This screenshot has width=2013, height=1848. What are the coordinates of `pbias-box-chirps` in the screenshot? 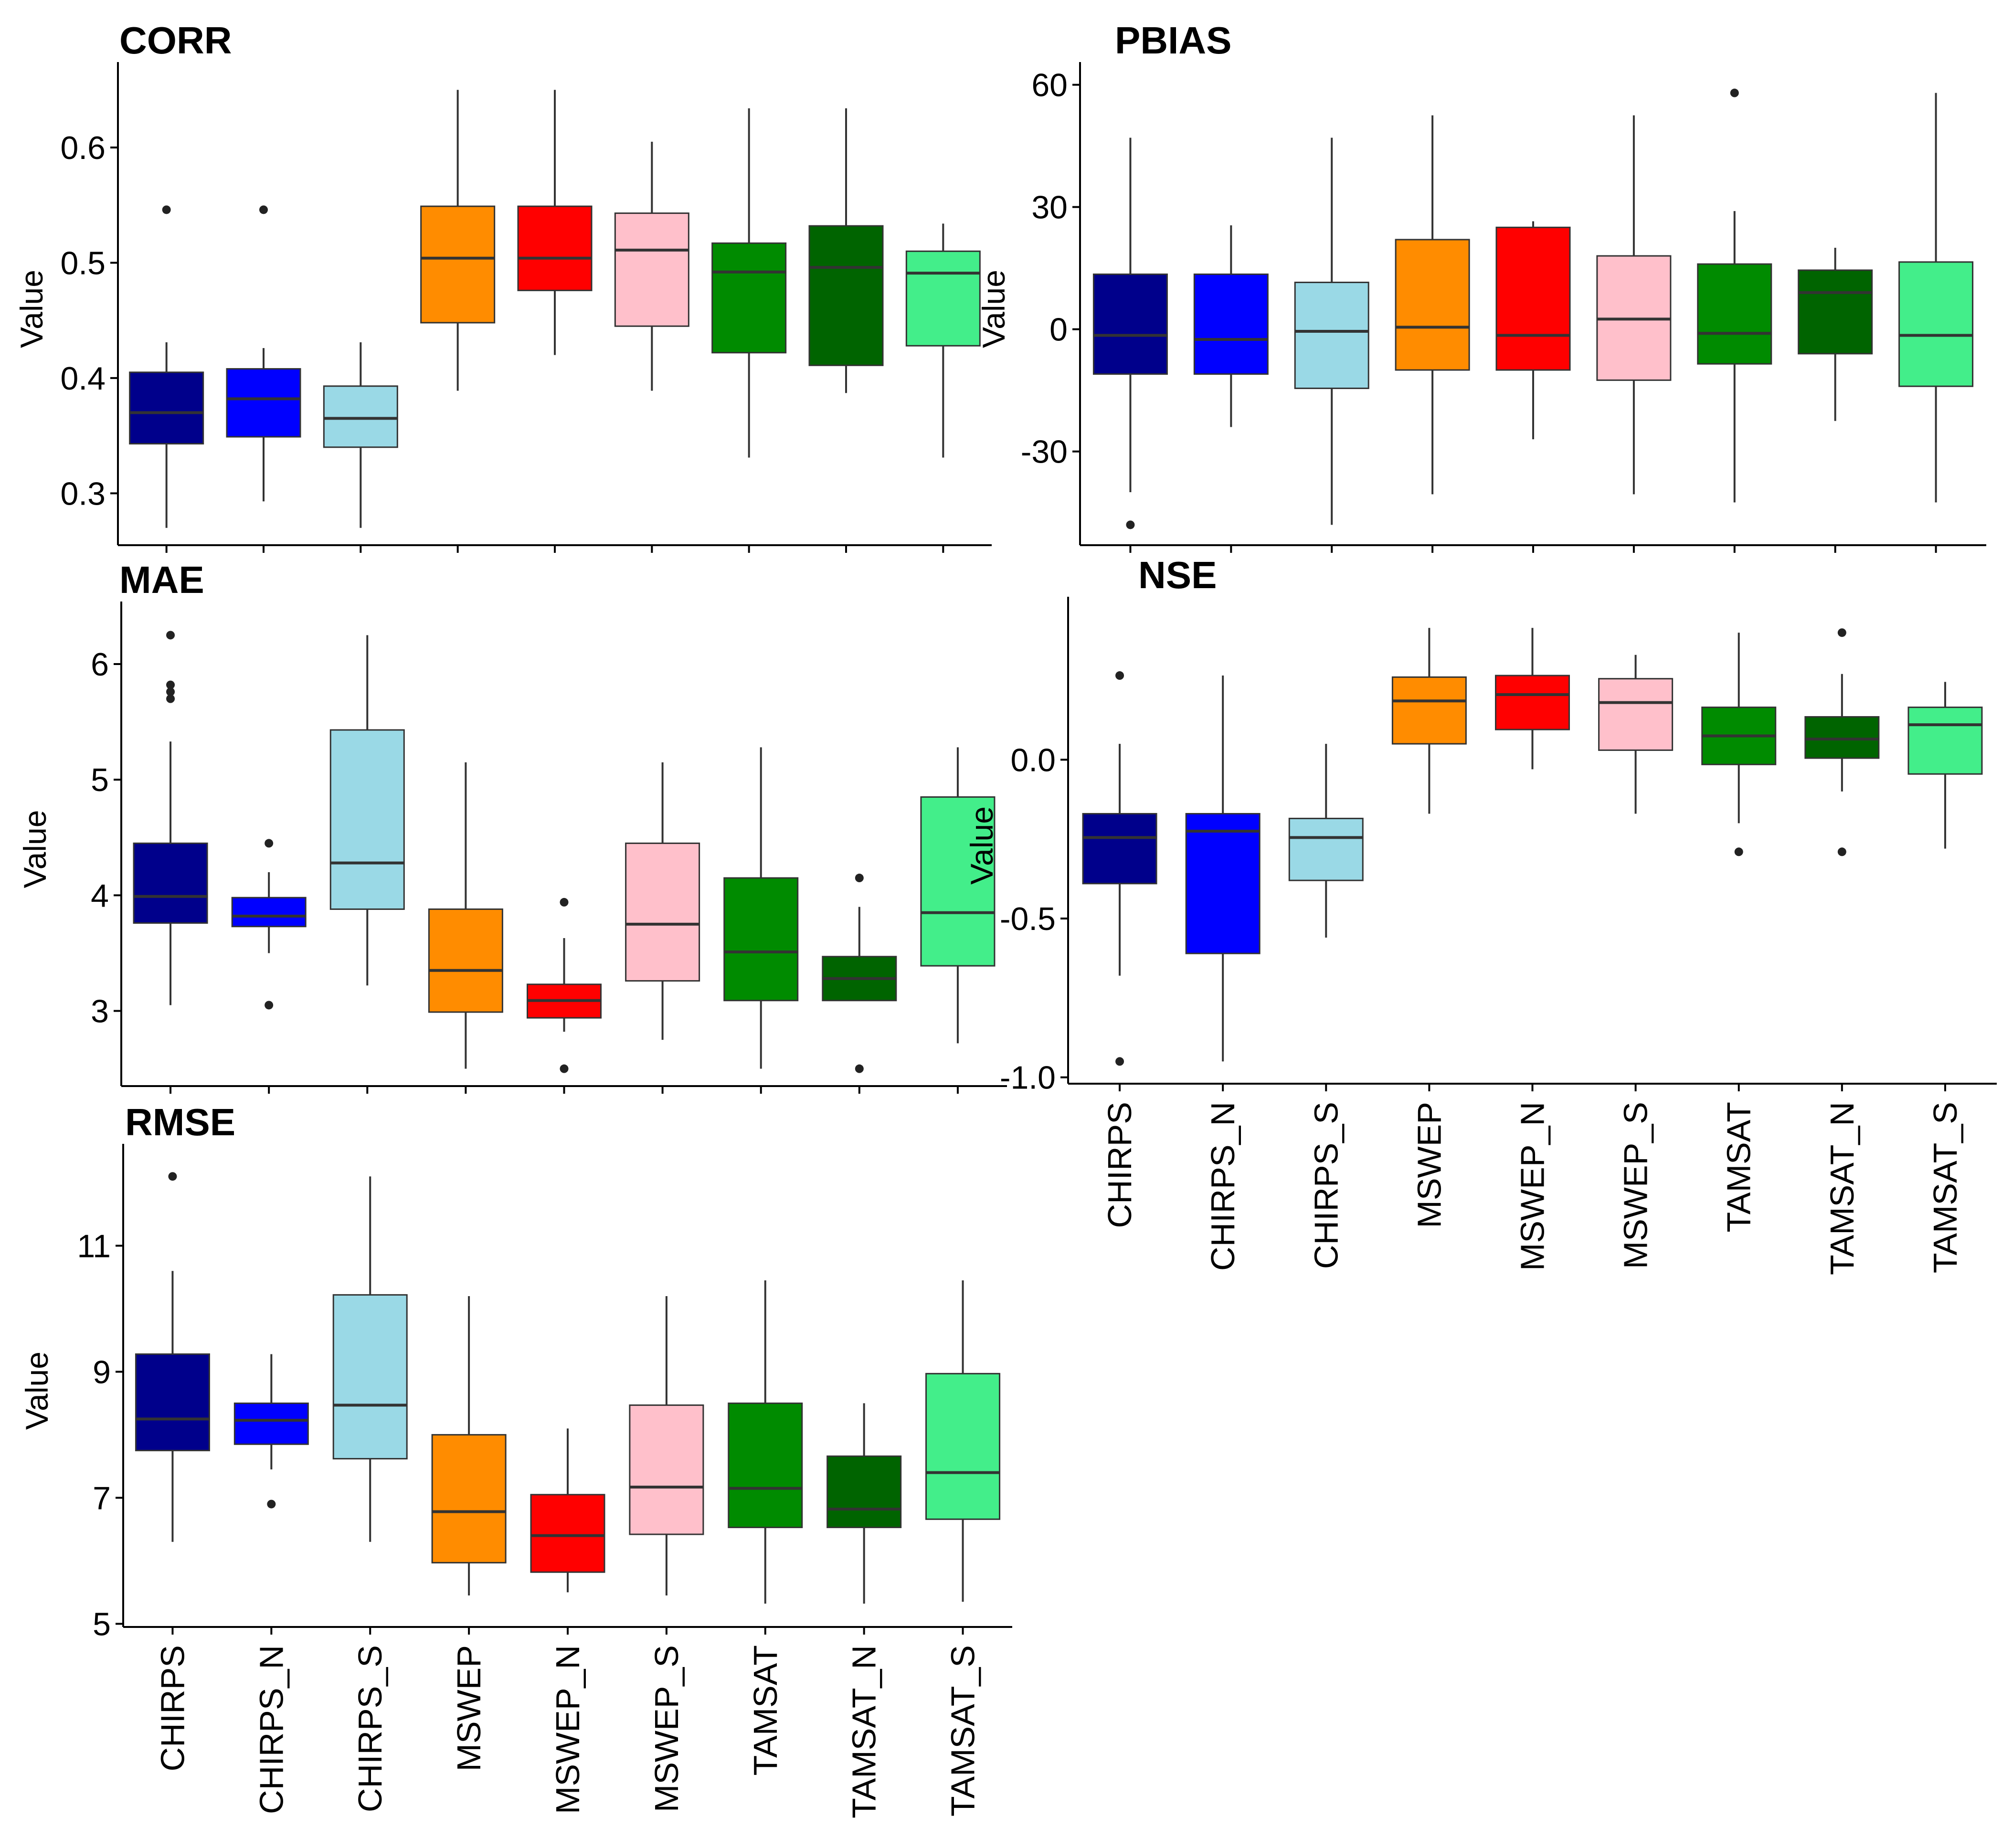 It's located at (1130, 333).